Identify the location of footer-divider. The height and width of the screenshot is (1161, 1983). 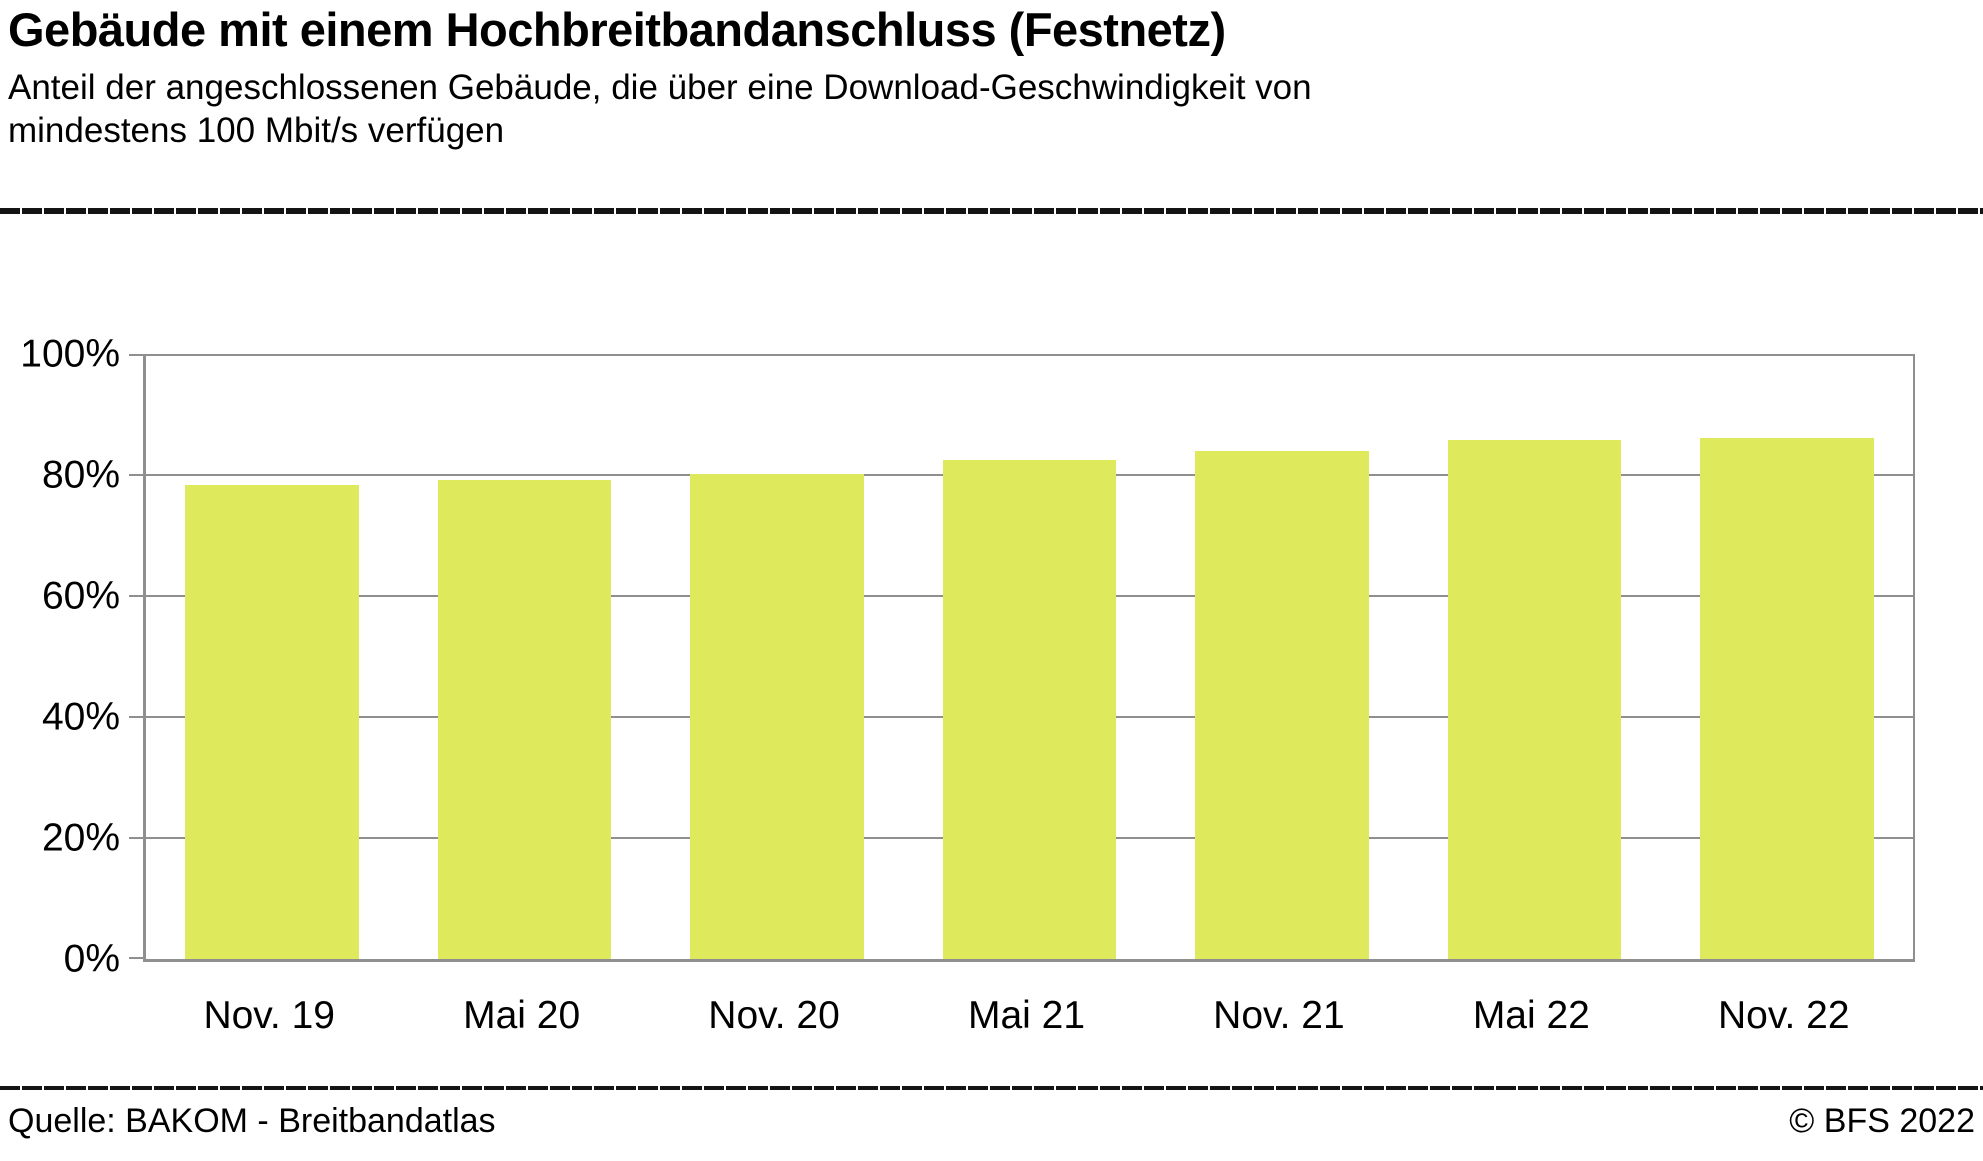
(991, 1088).